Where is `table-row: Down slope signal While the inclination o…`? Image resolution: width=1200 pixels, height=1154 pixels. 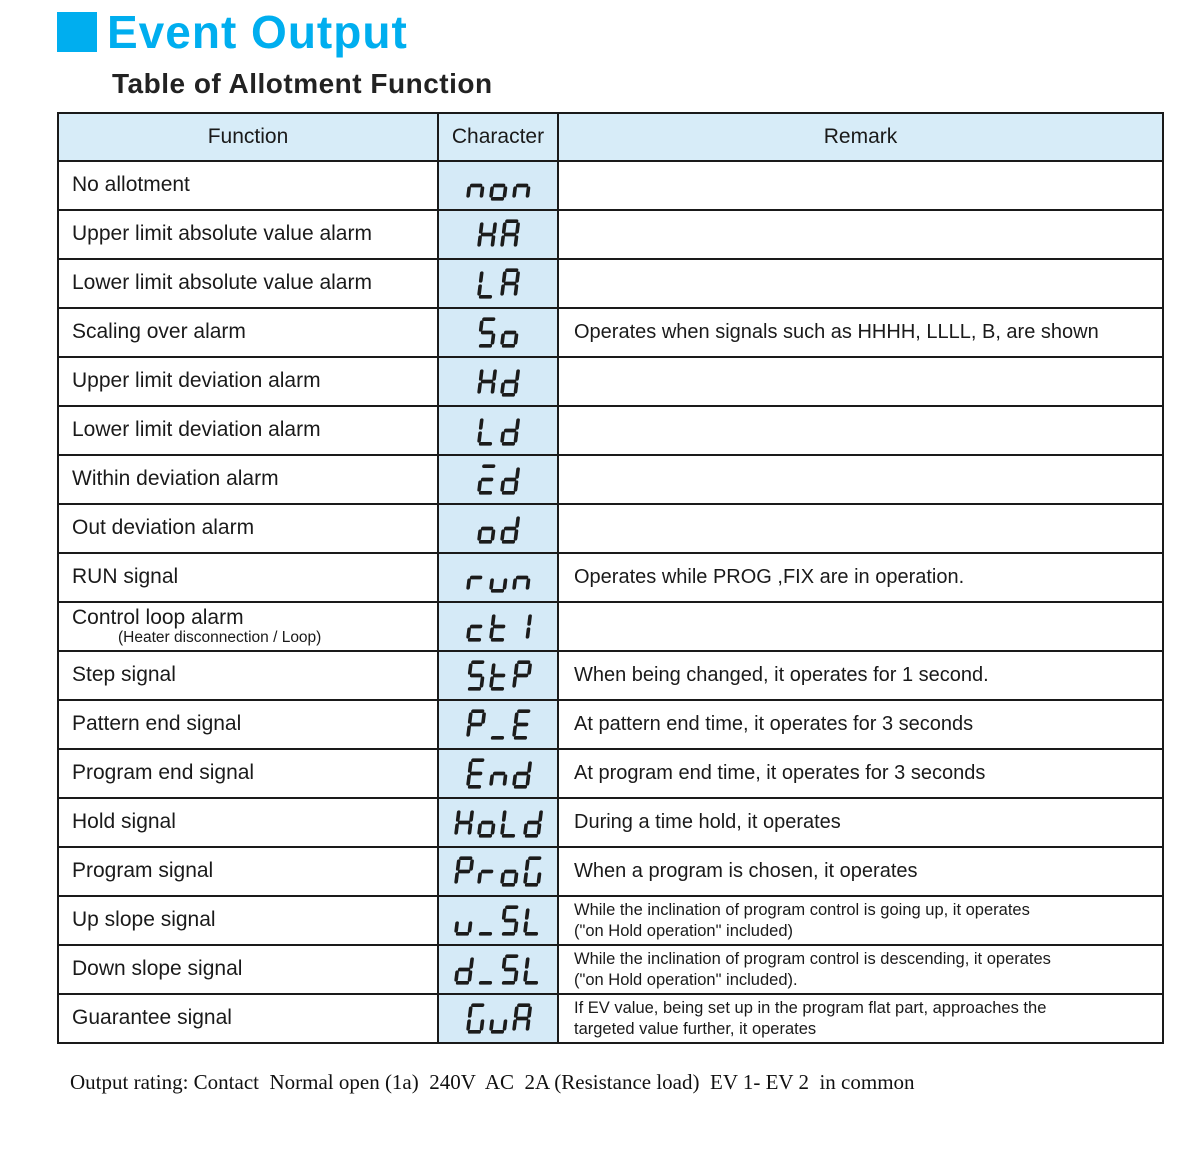 table-row: Down slope signal While the inclination o… is located at coordinates (610, 969).